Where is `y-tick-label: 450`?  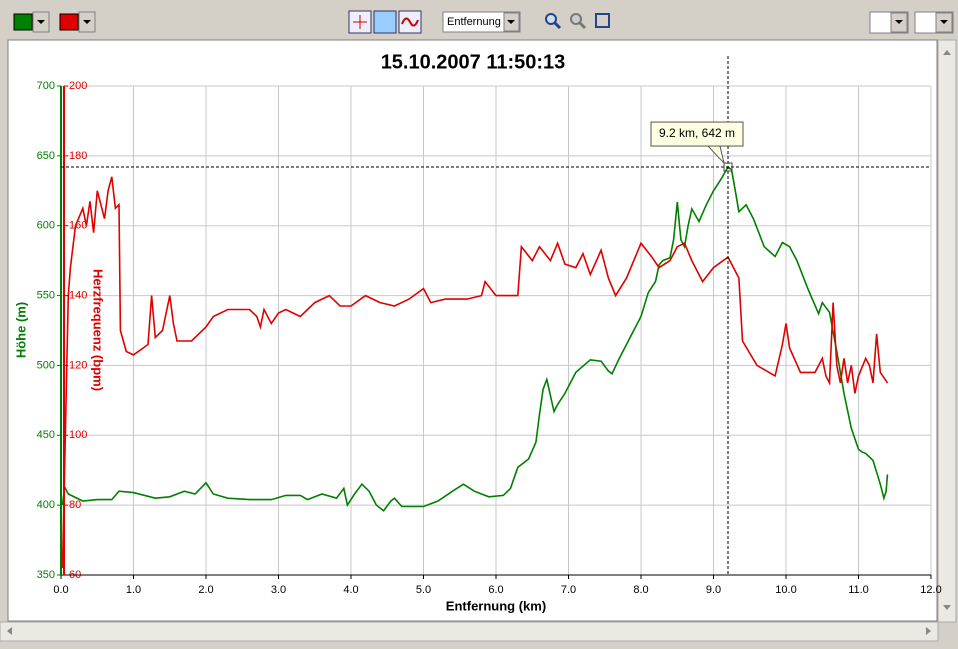 y-tick-label: 450 is located at coordinates (46, 435).